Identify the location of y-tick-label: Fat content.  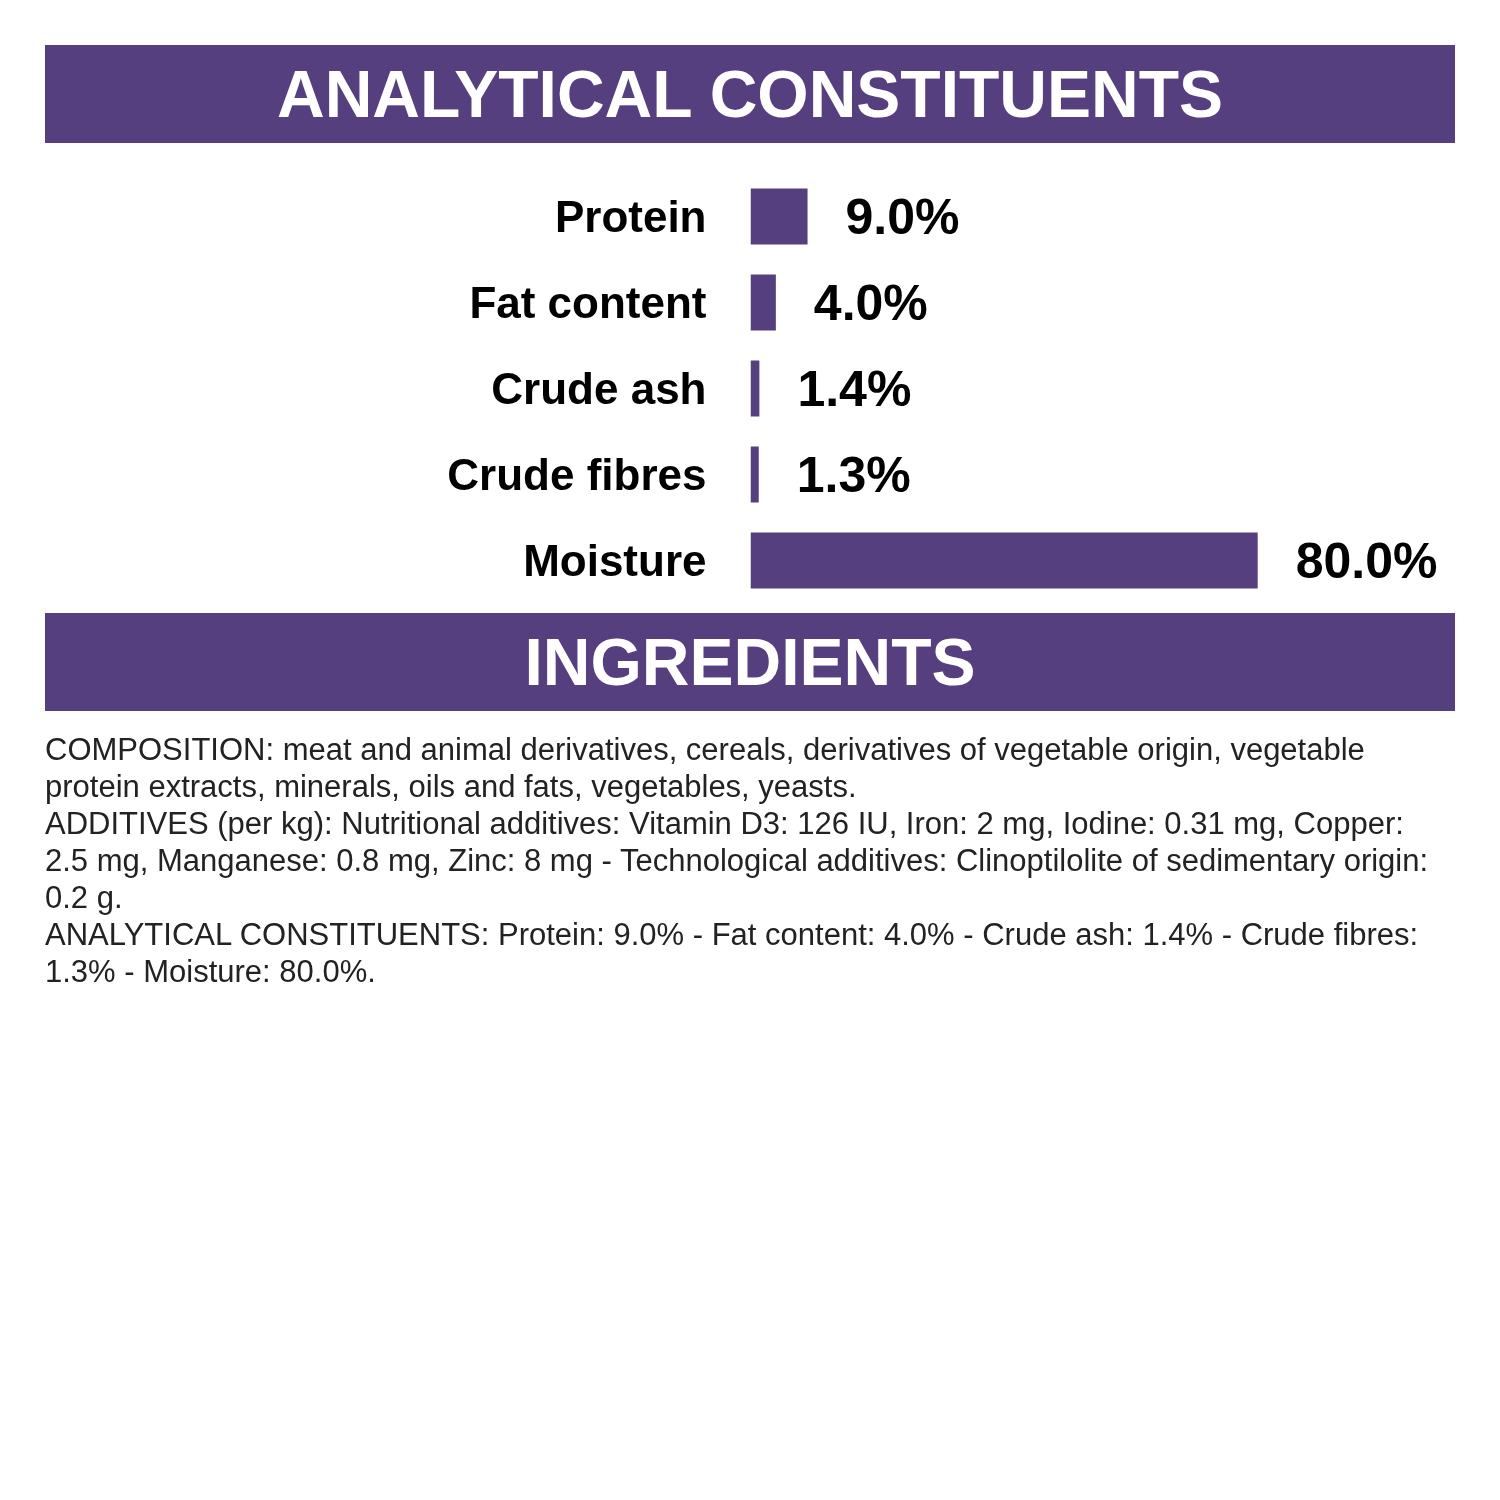
(588, 302).